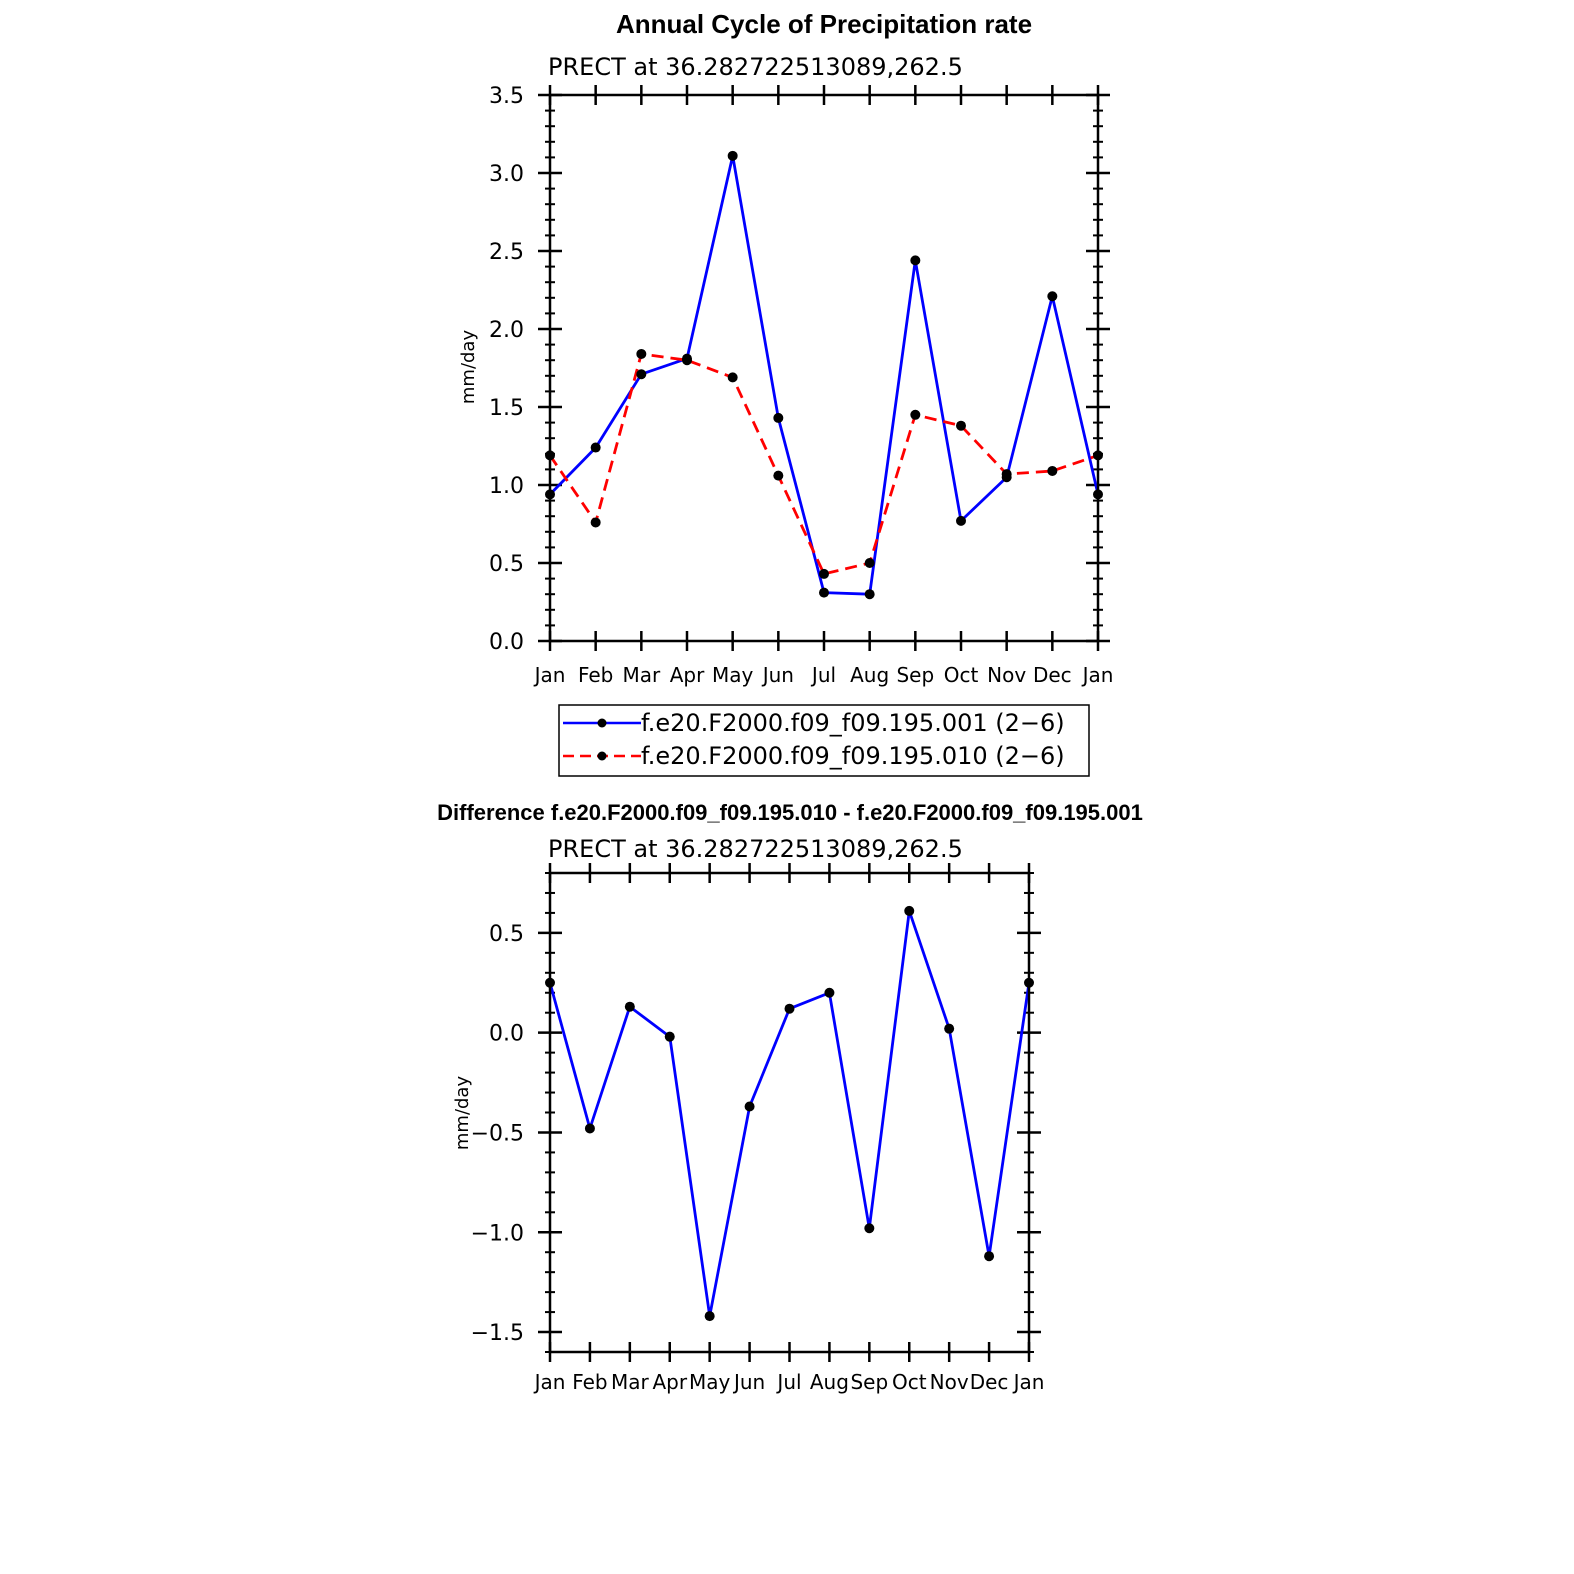  What do you see at coordinates (506, 174) in the screenshot?
I see `y-tick-label: 3.0` at bounding box center [506, 174].